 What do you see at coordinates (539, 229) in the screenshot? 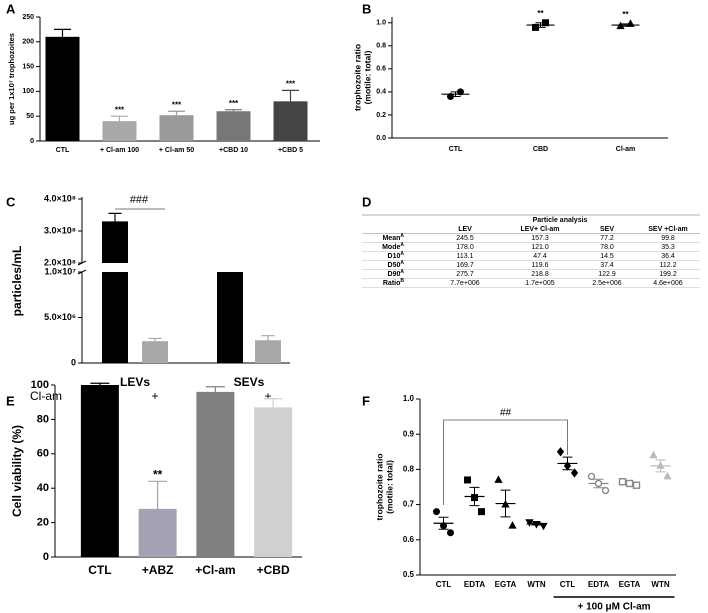
I see `table-header: LEV+ Cl-am` at bounding box center [539, 229].